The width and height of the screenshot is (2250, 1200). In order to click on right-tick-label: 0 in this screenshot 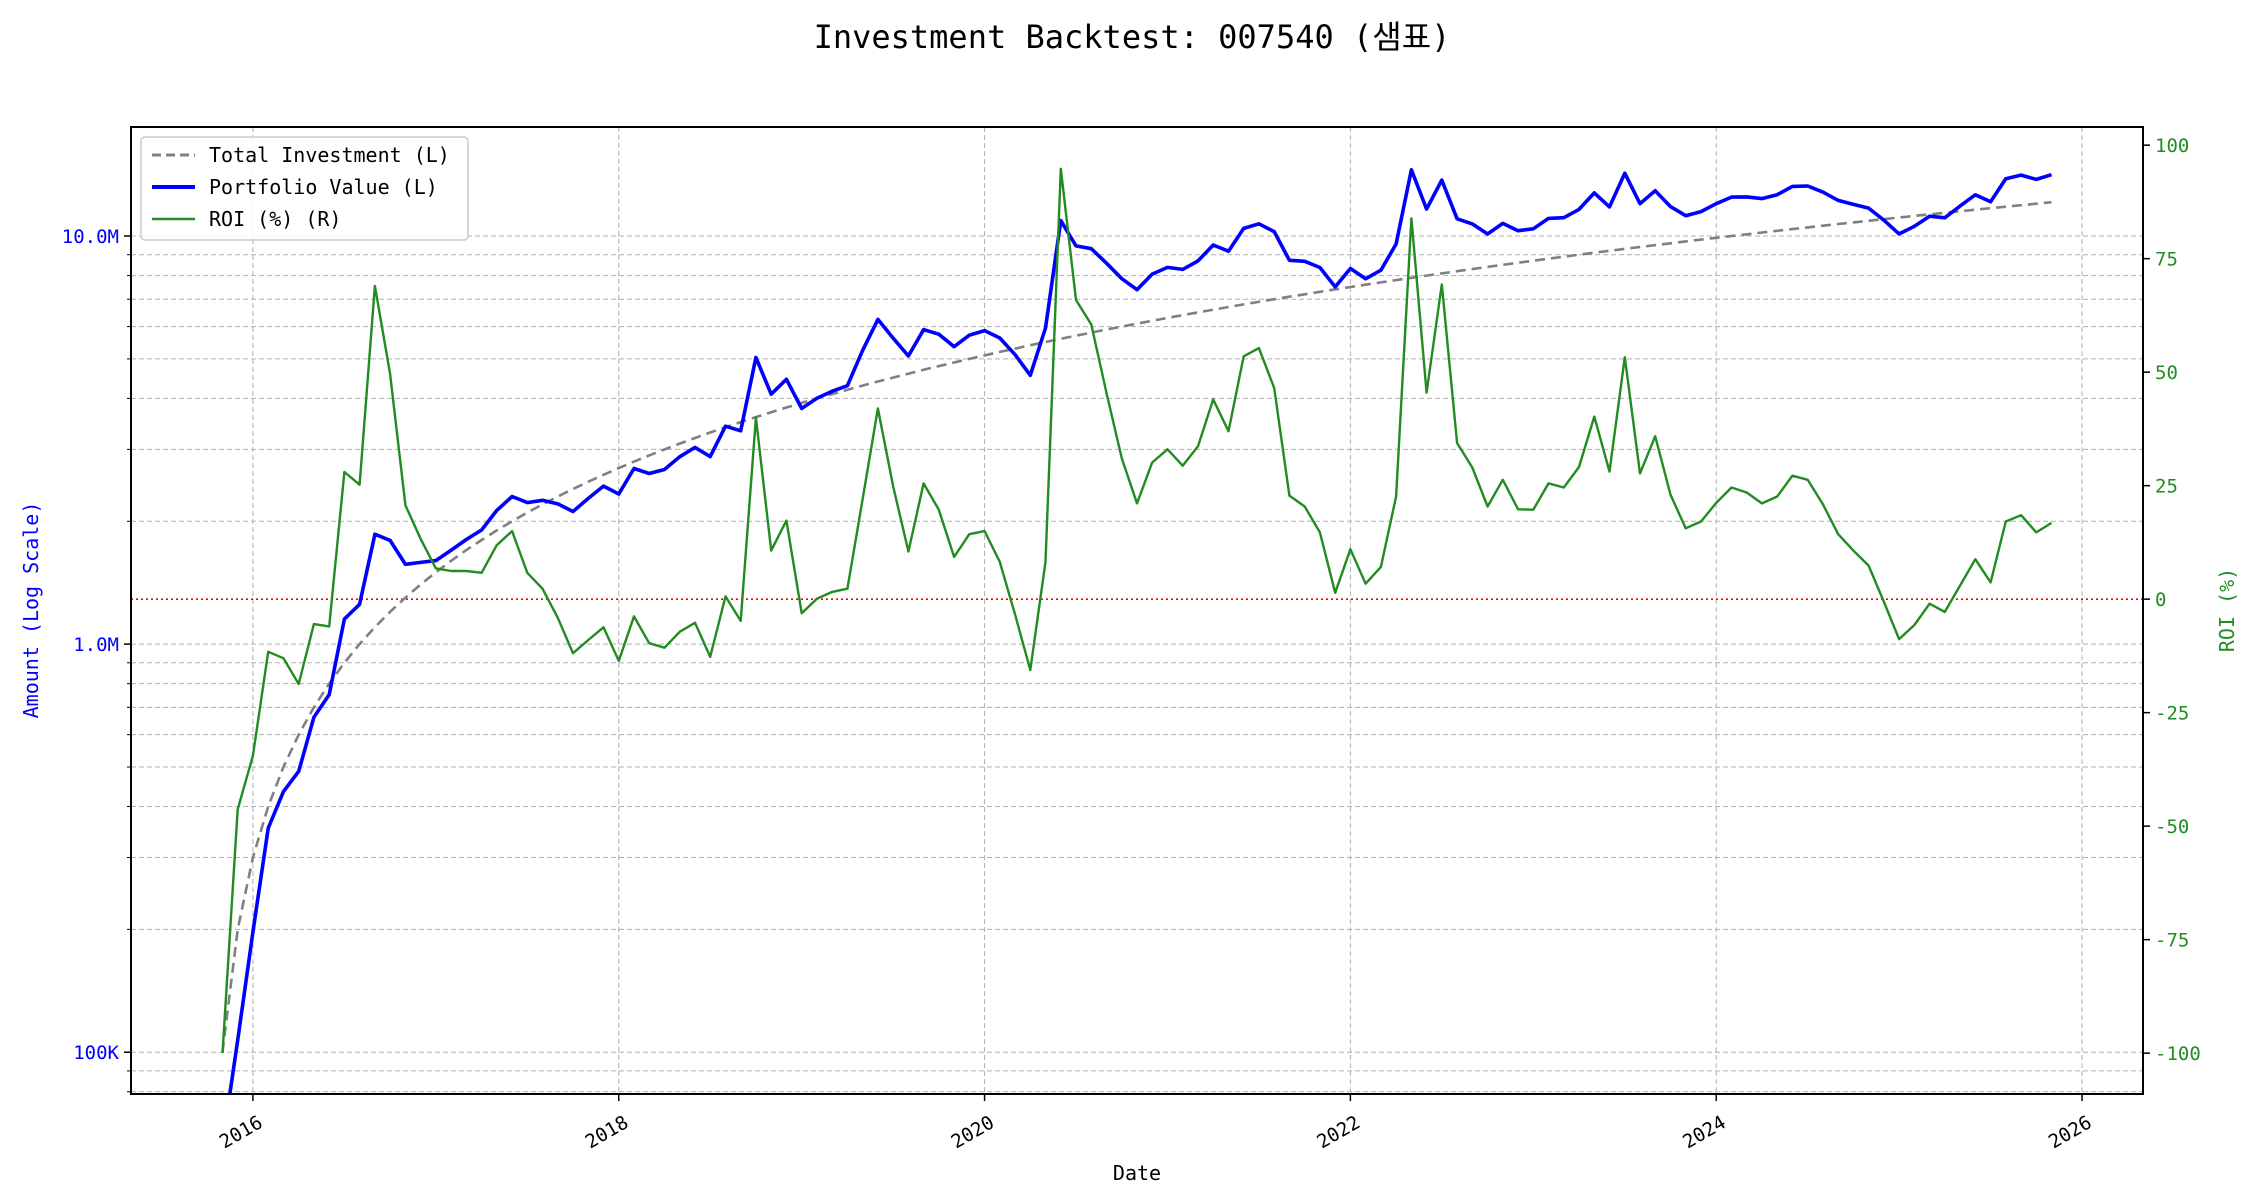, I will do `click(2160, 600)`.